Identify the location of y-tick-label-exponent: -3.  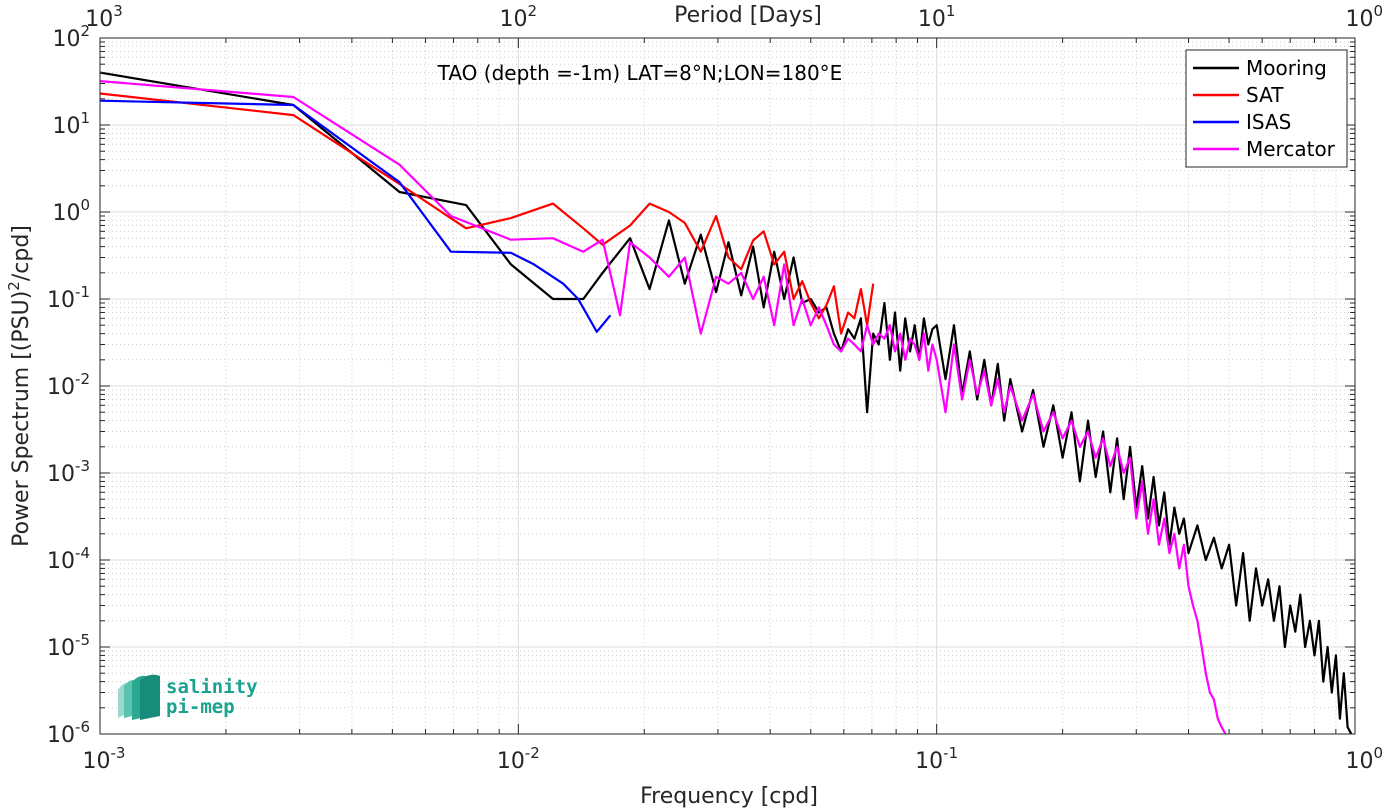
(82, 466).